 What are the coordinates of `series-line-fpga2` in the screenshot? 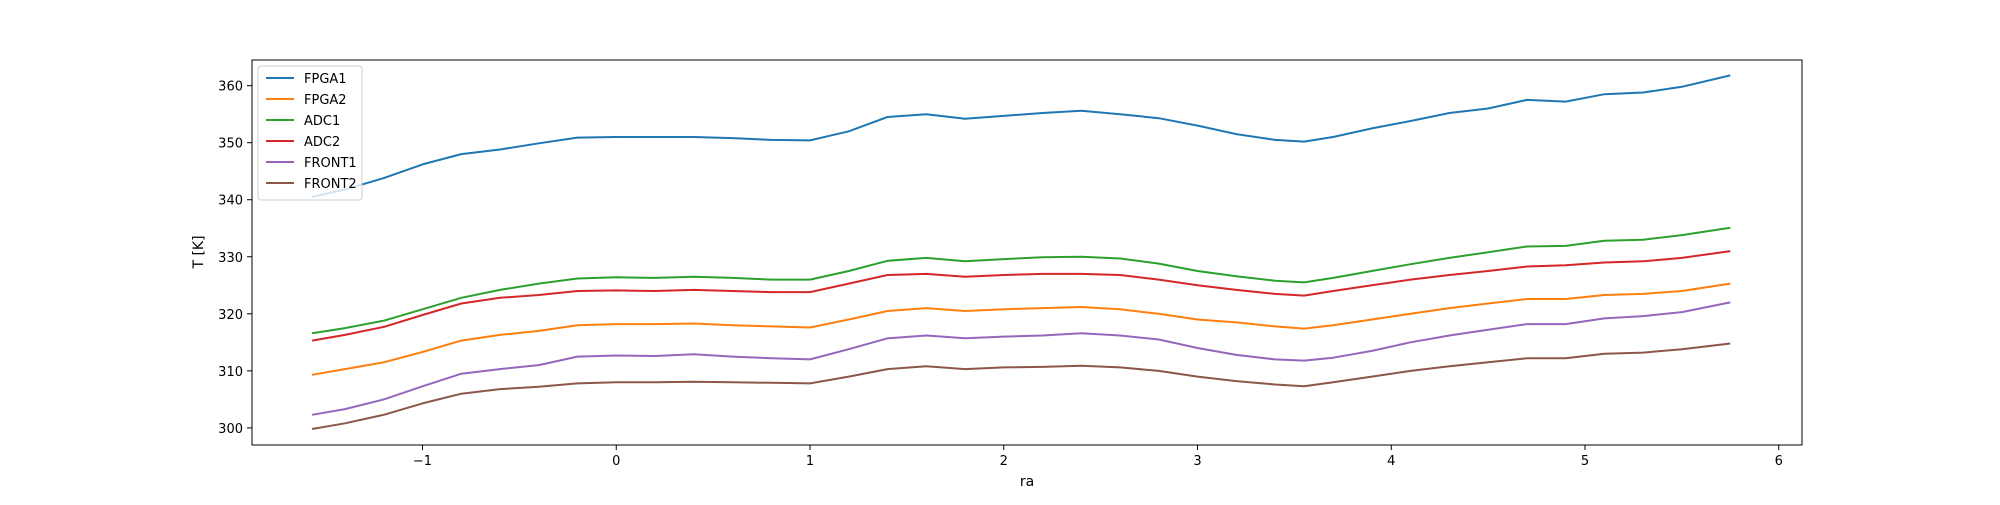 It's located at (1021, 329).